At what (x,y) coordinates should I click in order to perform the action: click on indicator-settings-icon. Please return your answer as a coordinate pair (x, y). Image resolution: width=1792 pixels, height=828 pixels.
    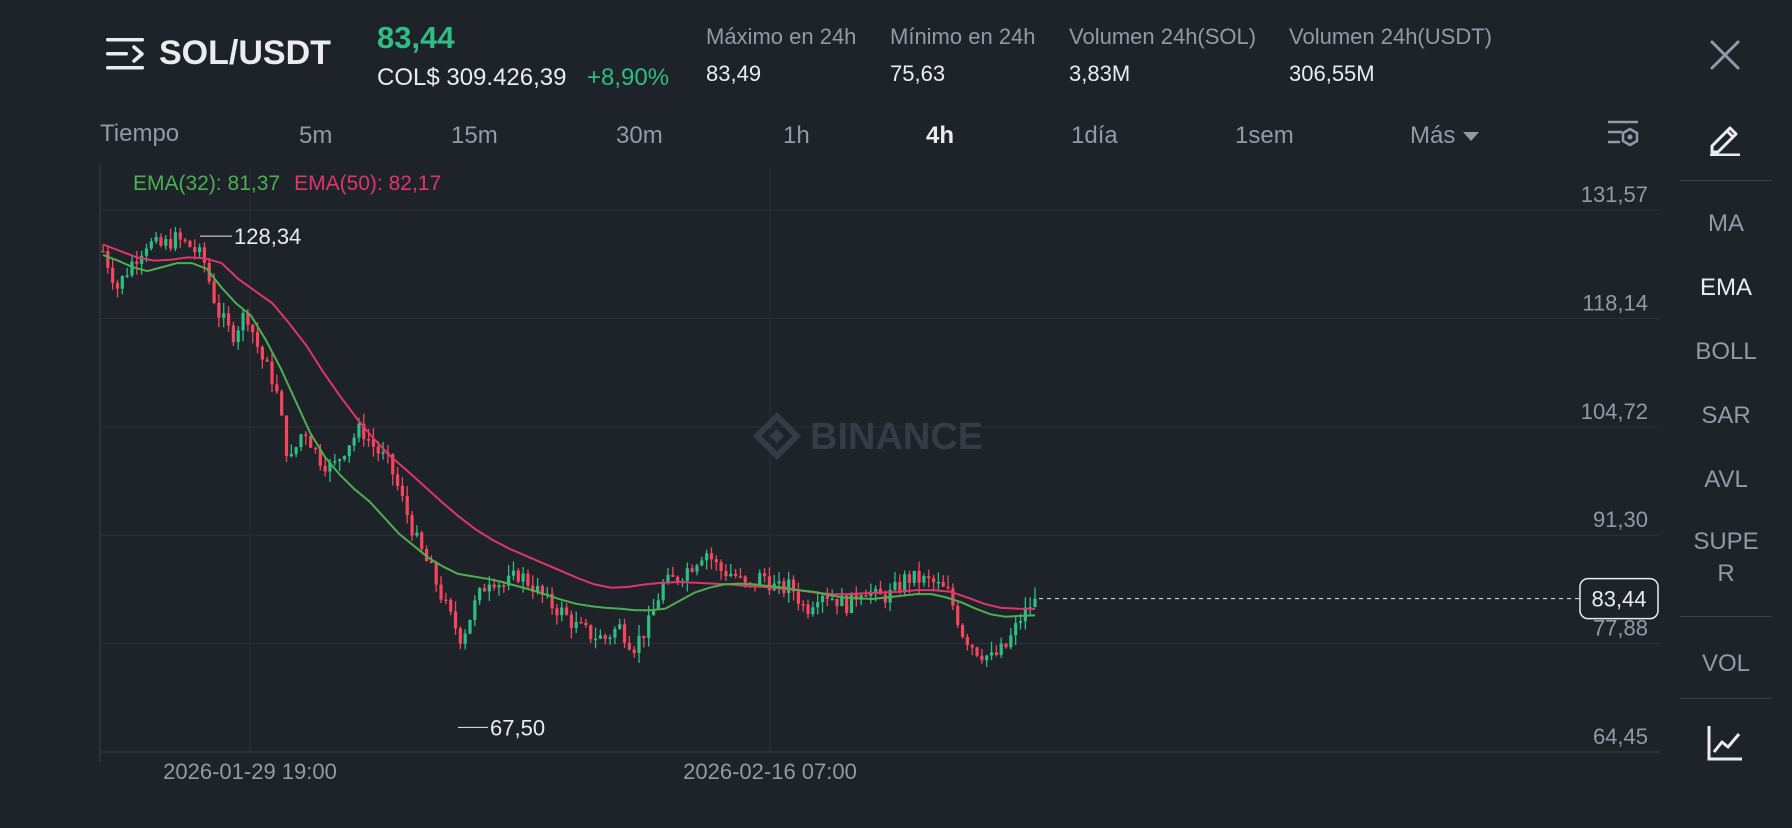
    Looking at the image, I should click on (1623, 135).